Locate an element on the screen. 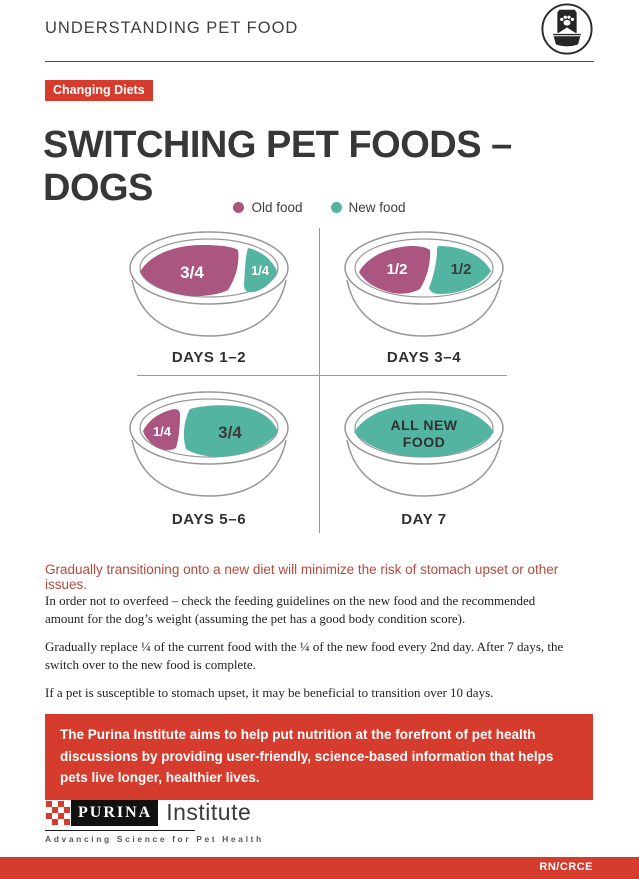  portion-old-half is located at coordinates (395, 270).